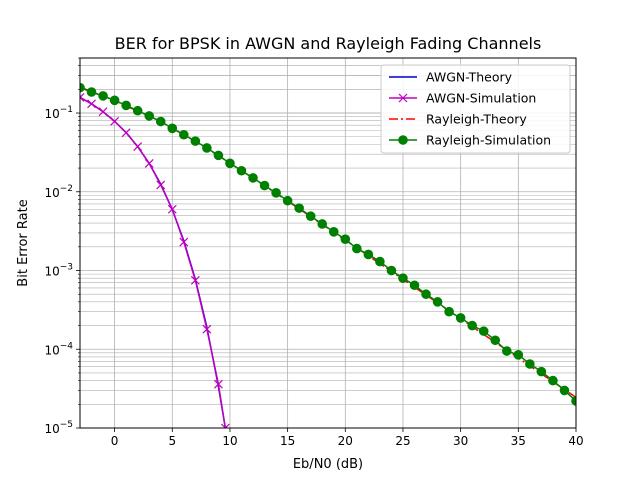 This screenshot has height=480, width=640. Describe the element at coordinates (172, 441) in the screenshot. I see `x-tick-label: 5` at that location.